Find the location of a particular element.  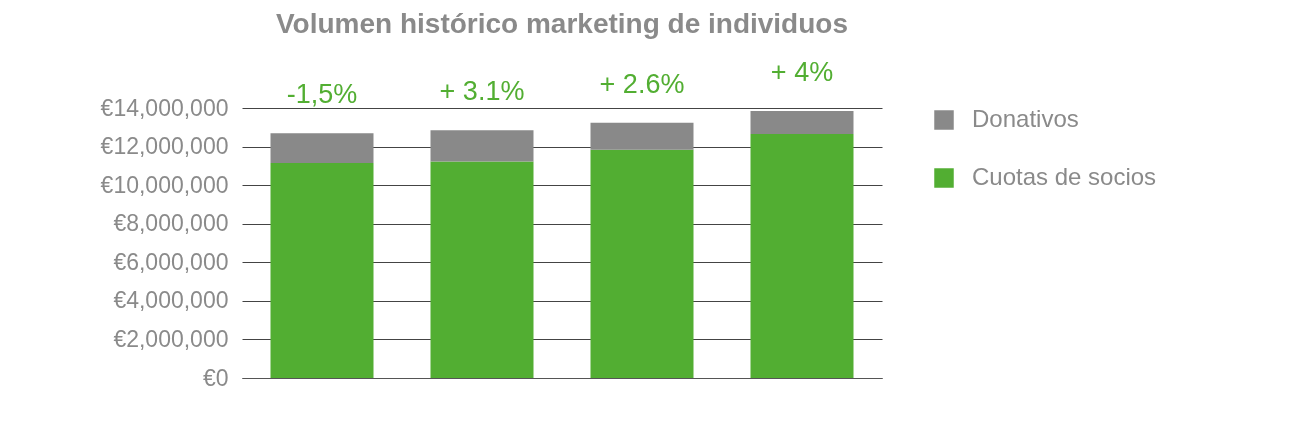

text: + 2.6% is located at coordinates (642, 83).